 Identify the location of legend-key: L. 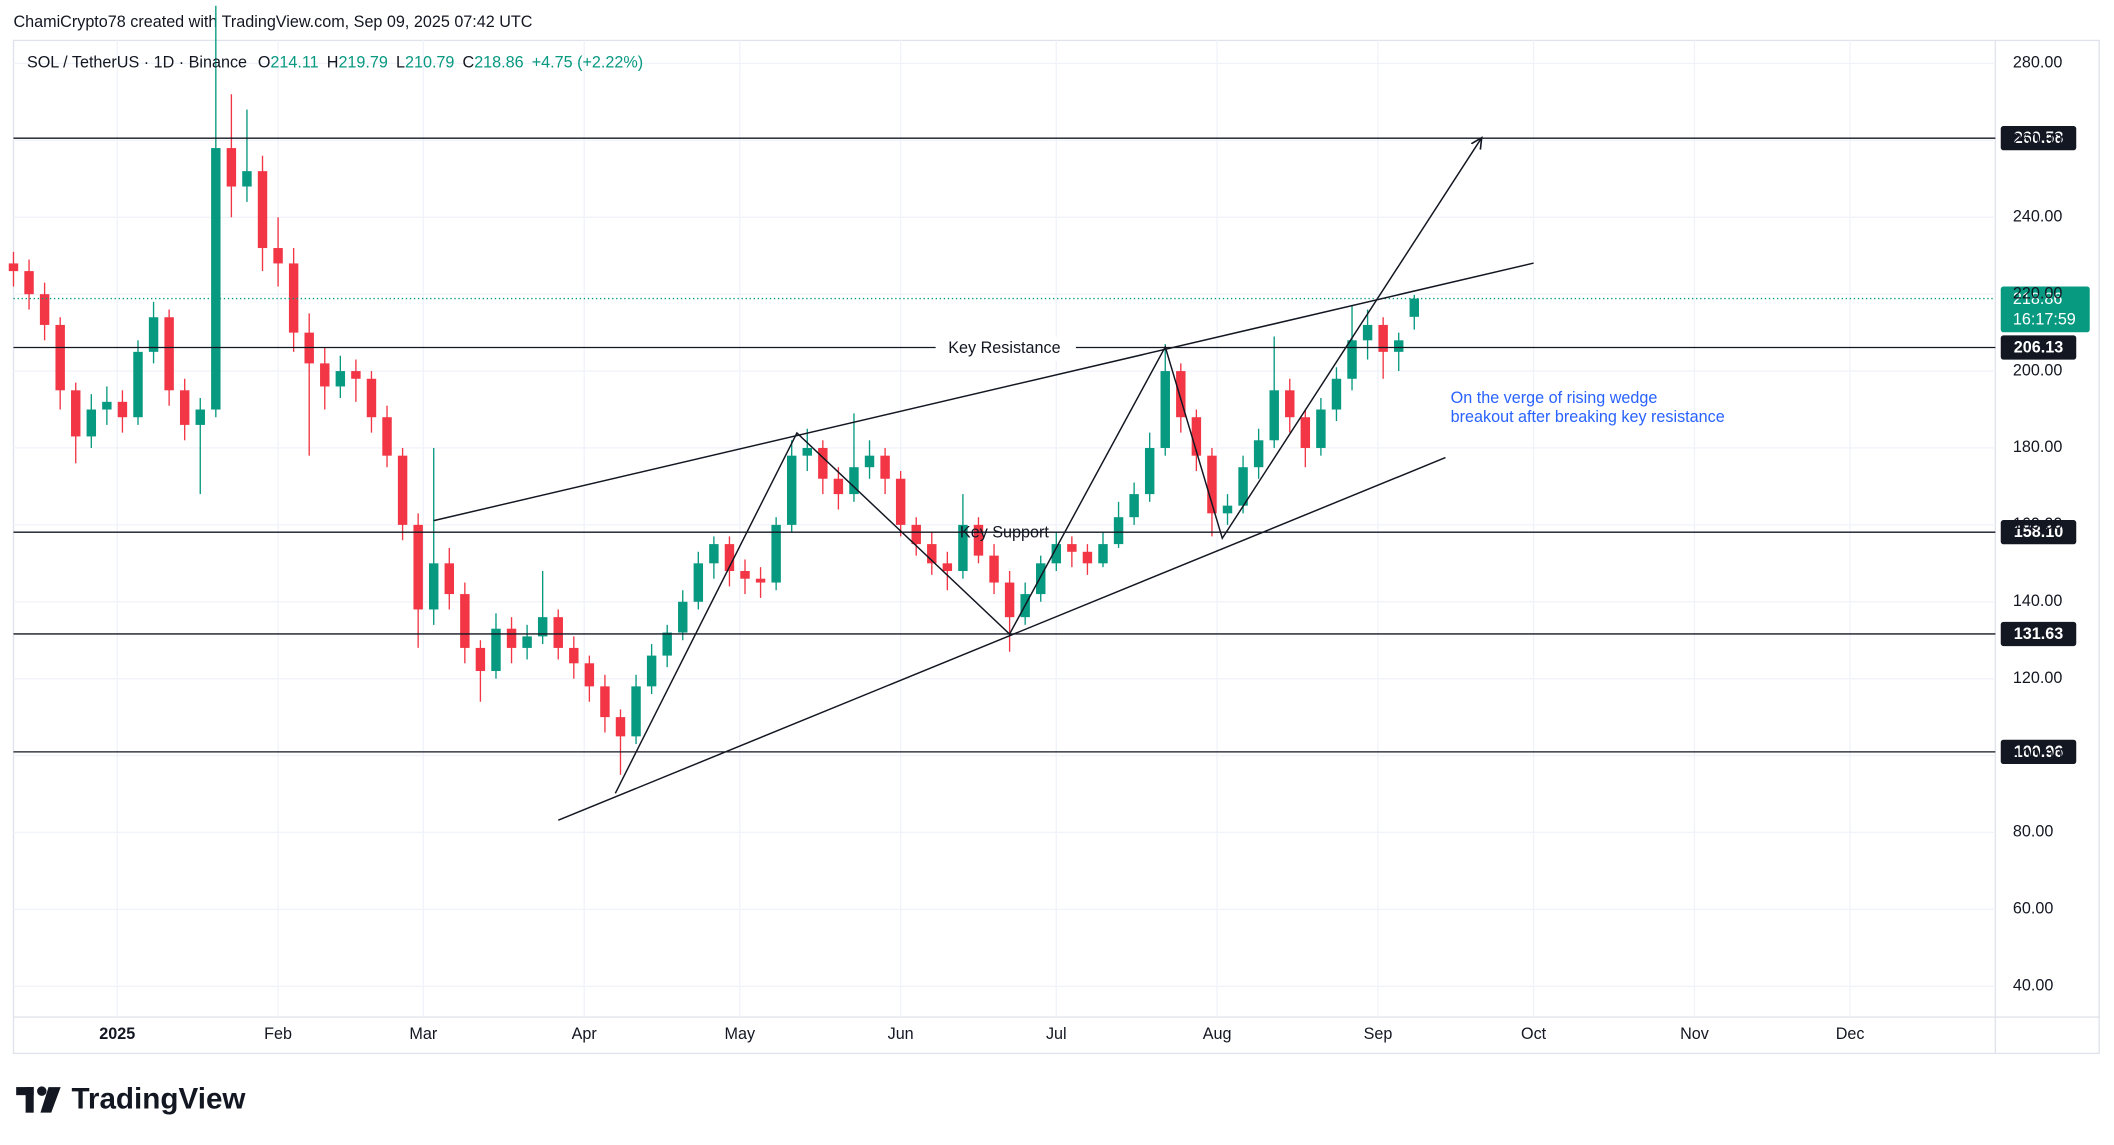
(400, 63).